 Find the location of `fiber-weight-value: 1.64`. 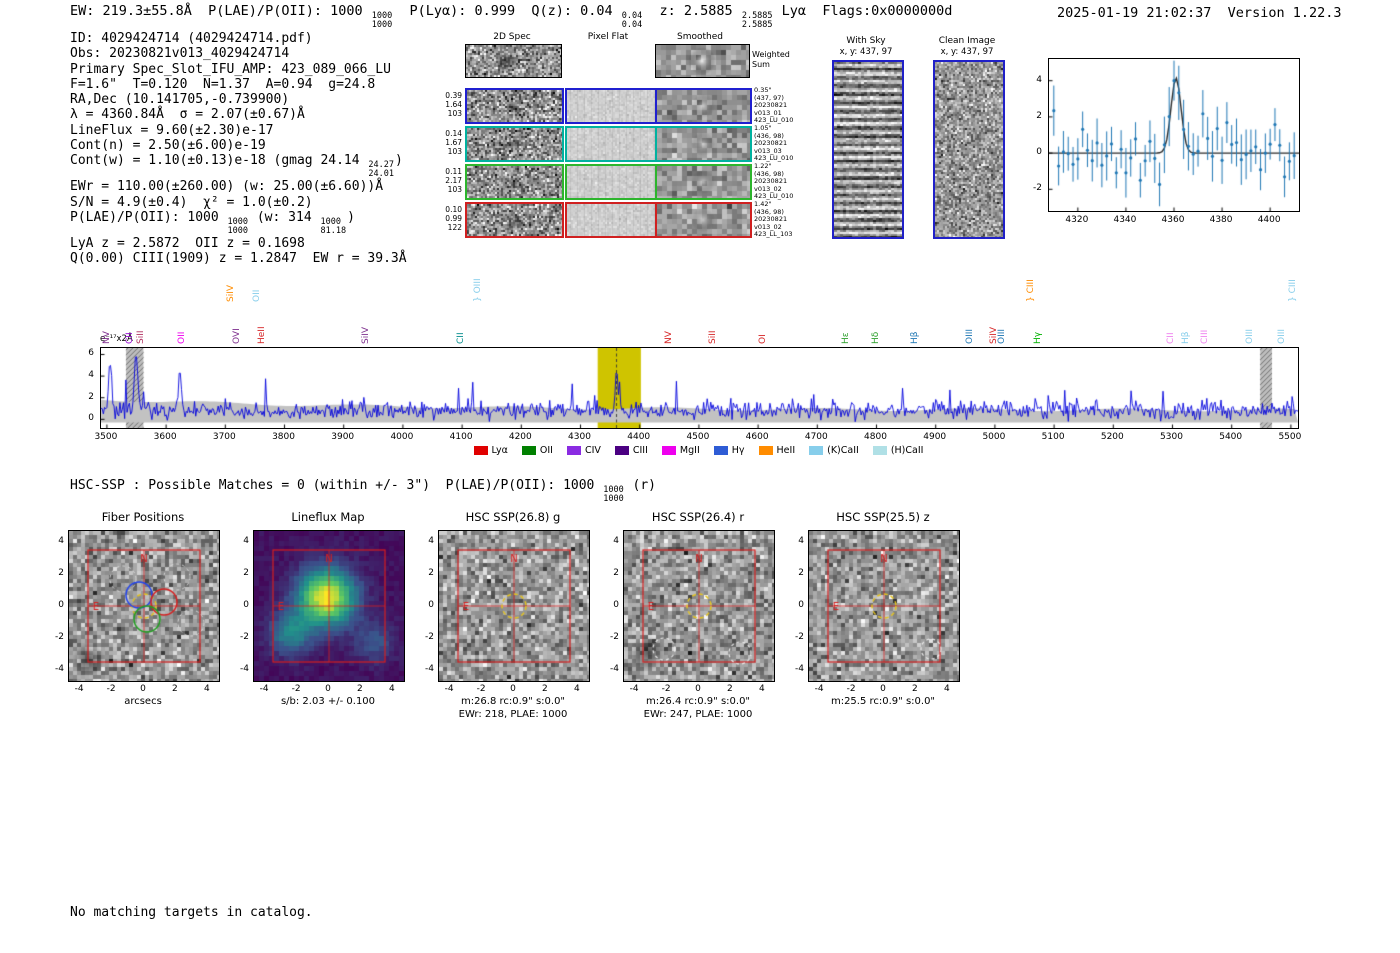

fiber-weight-value: 1.64 is located at coordinates (453, 104).